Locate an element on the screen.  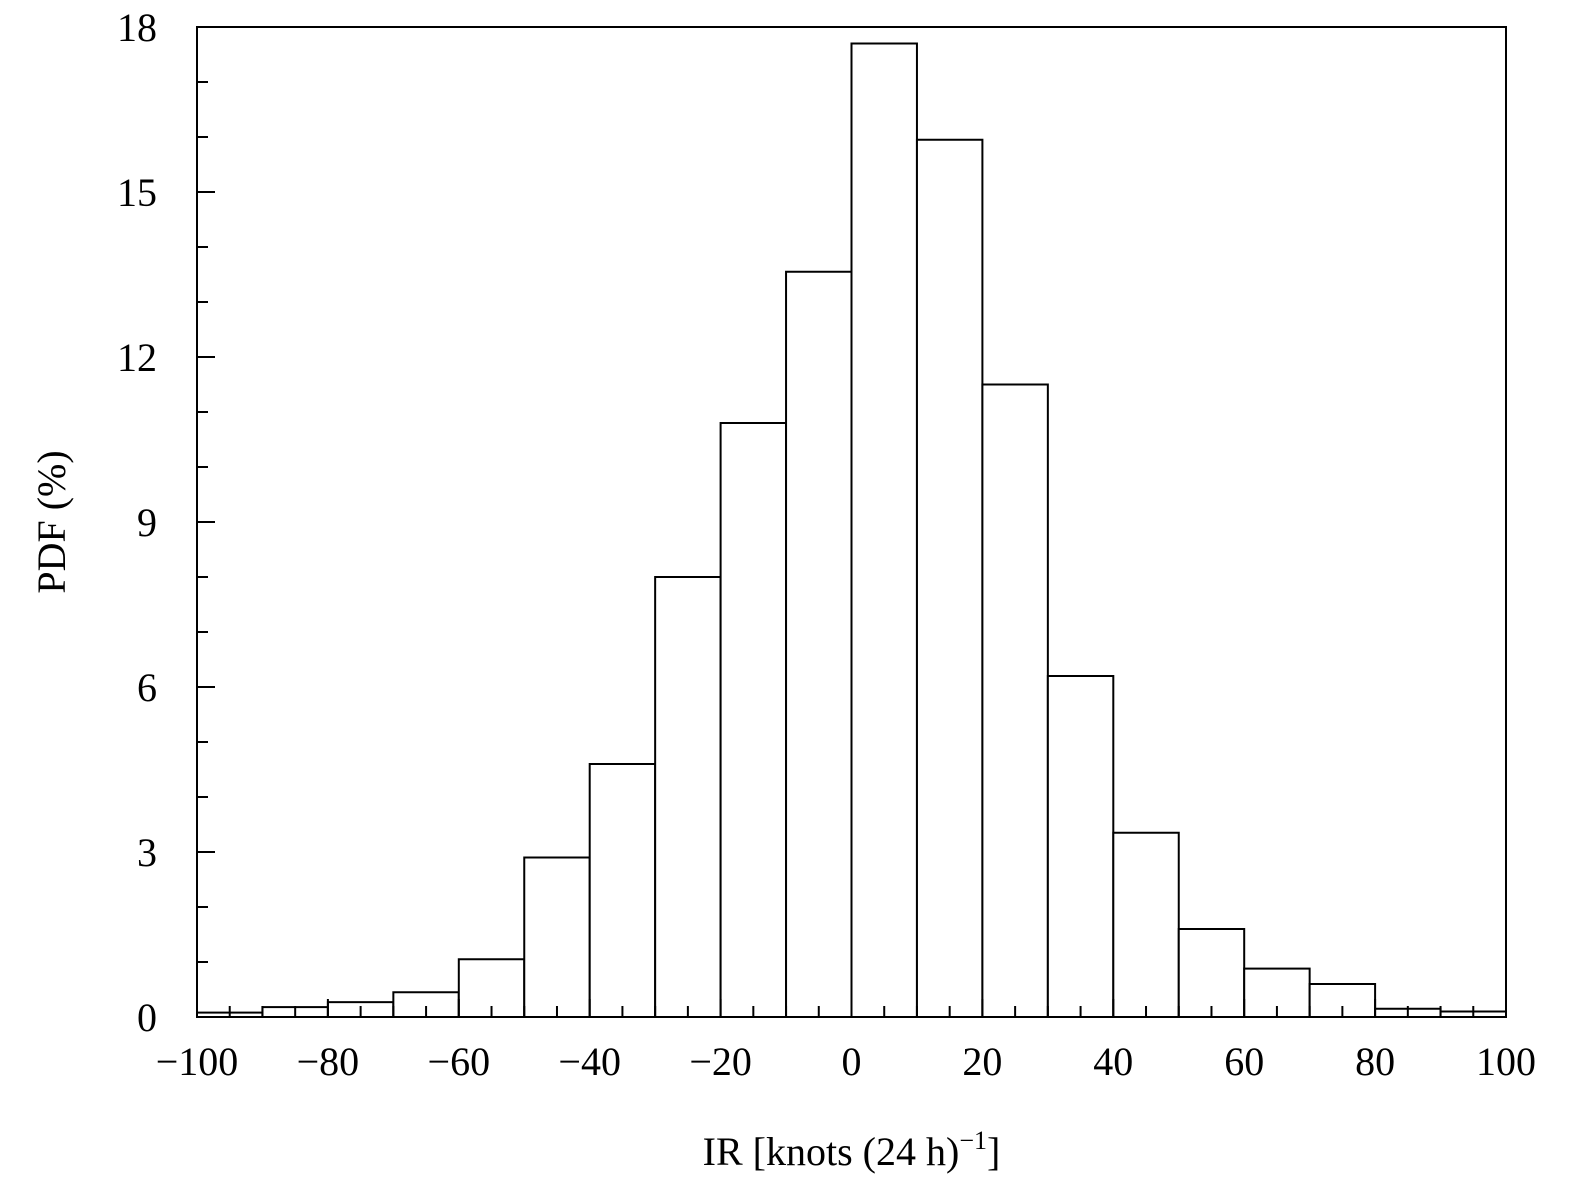
x-axis-tick-labels: −100 −80 −60 −40 −20 0 20 40 60 80 100 is located at coordinates (846, 1061).